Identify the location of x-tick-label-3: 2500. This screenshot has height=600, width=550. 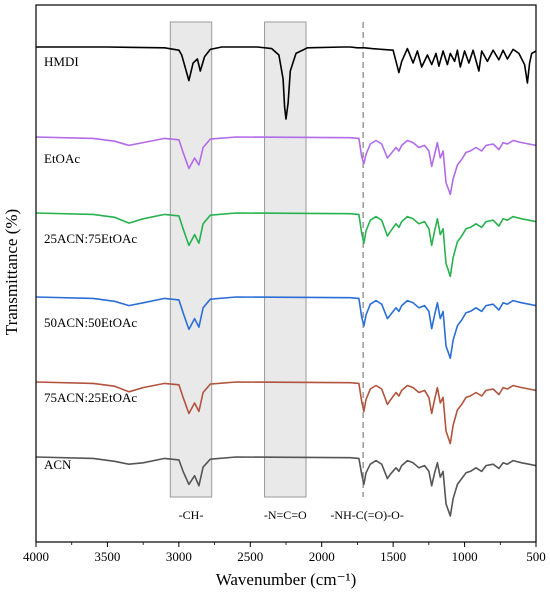
(250, 556).